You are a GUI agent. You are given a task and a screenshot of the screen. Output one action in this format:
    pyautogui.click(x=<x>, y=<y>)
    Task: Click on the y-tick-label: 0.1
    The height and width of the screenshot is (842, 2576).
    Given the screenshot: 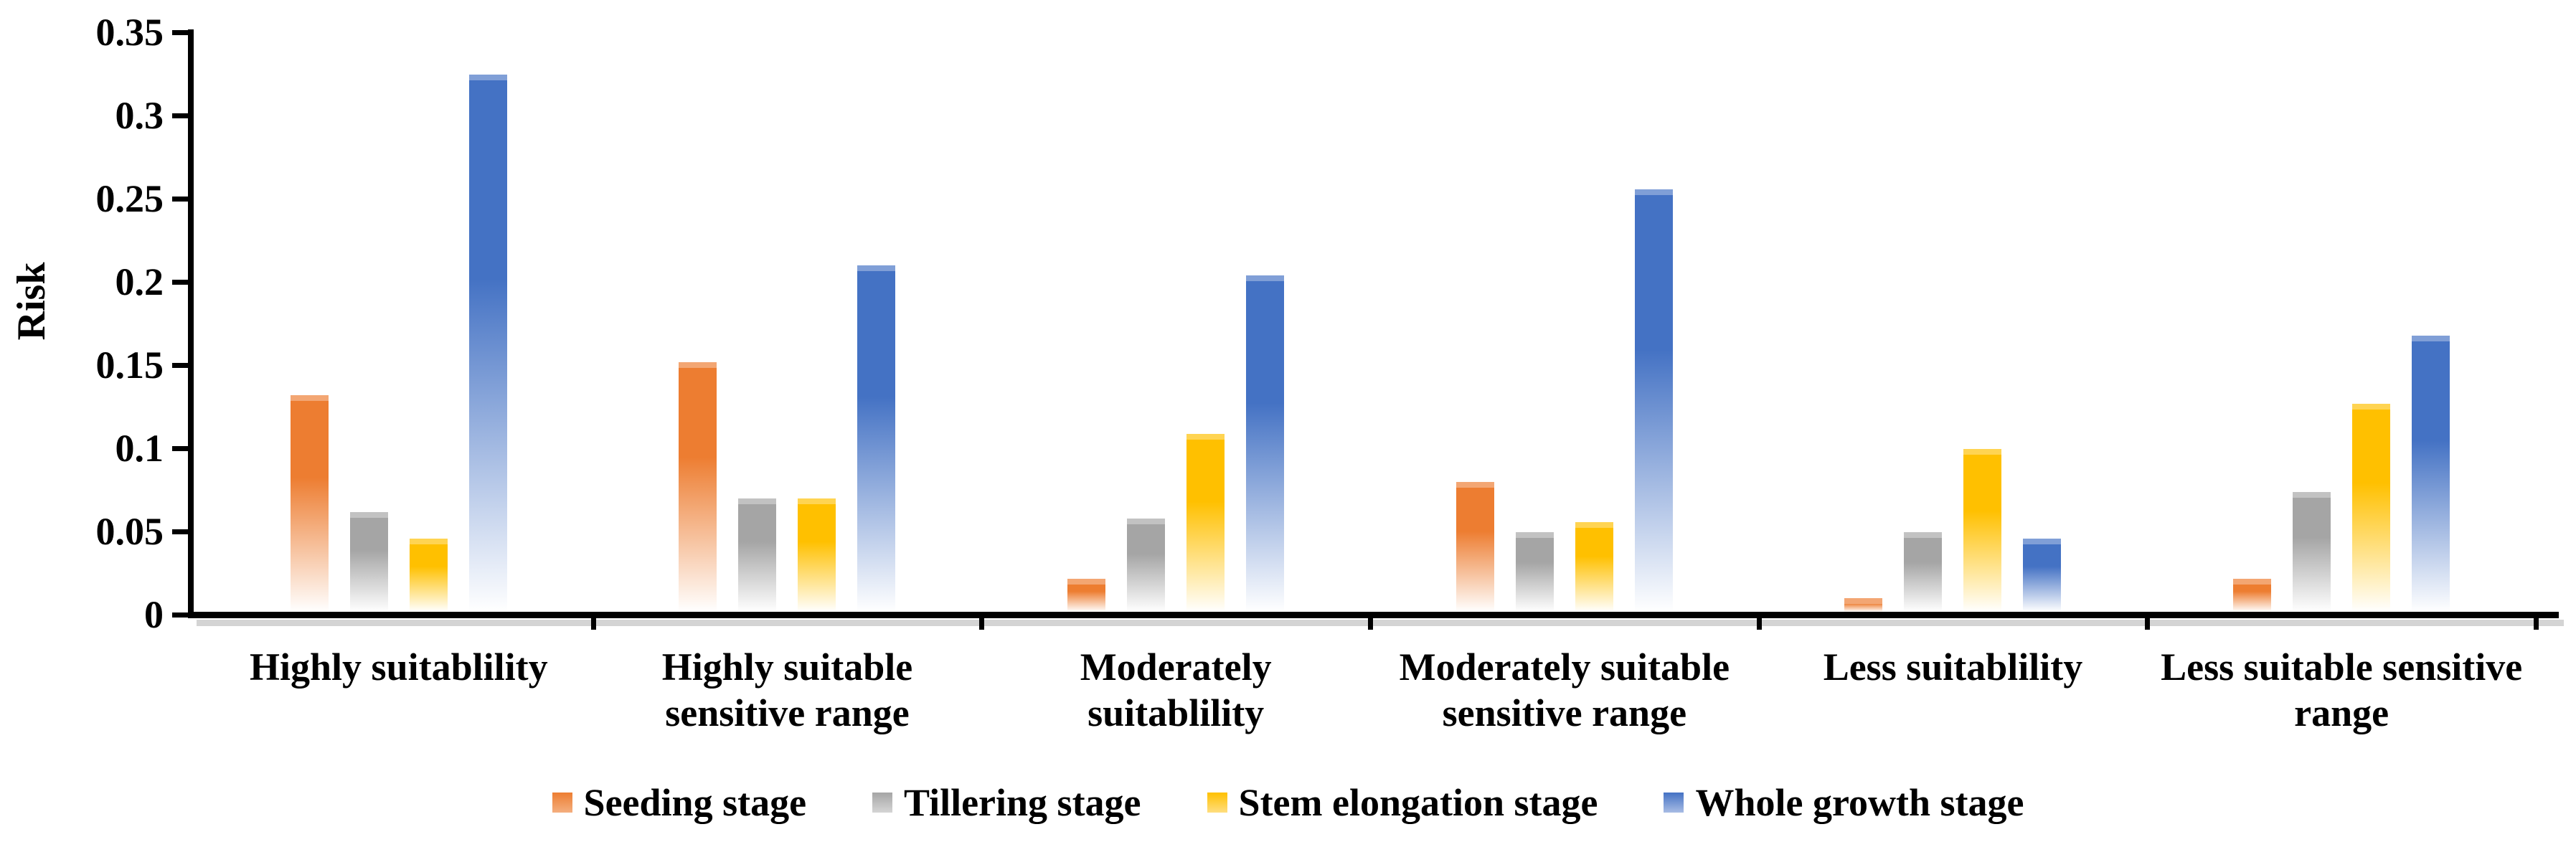 What is the action you would take?
    pyautogui.click(x=139, y=448)
    